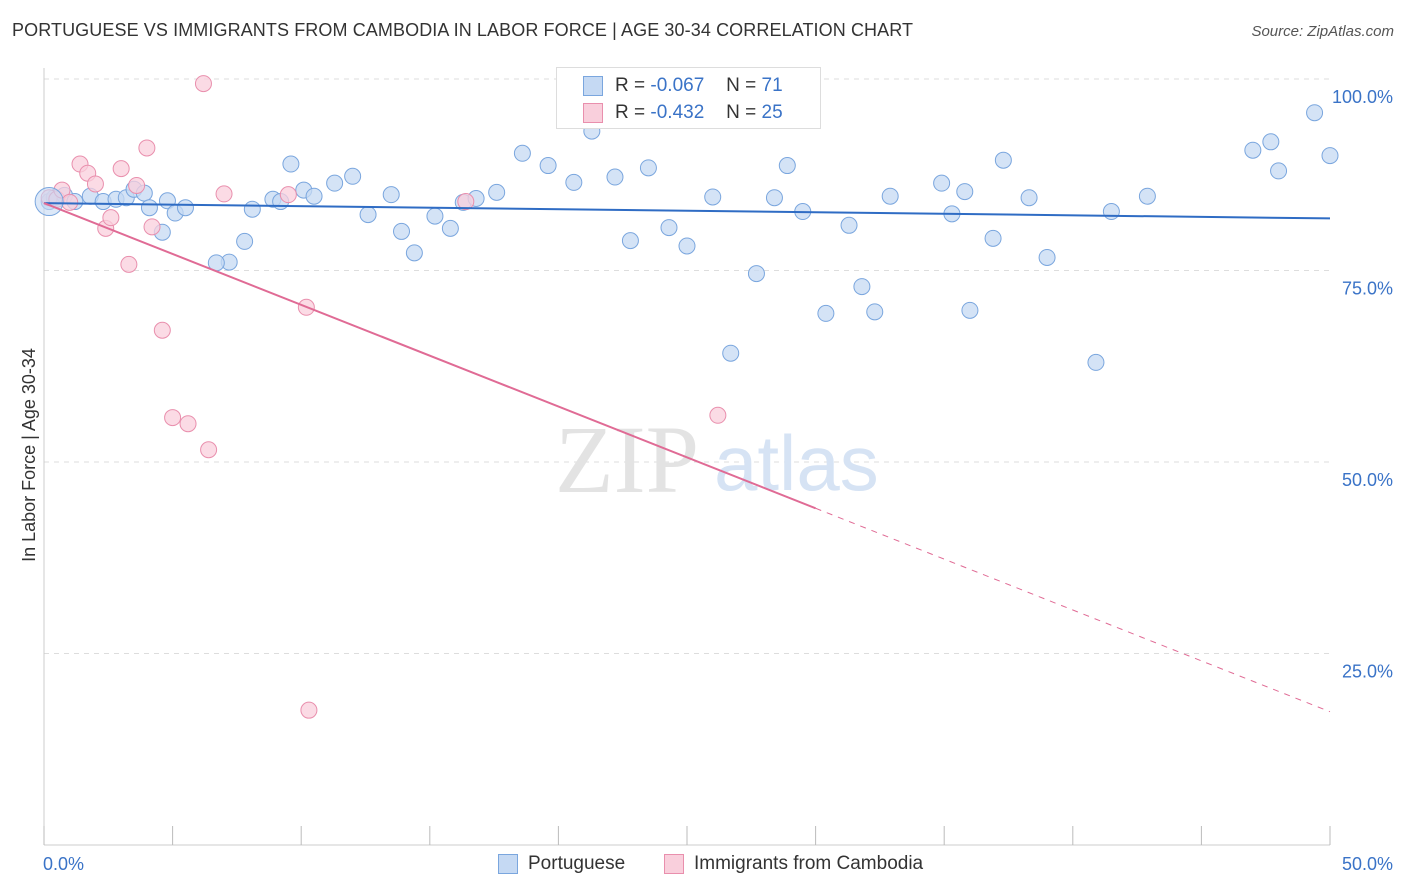  I want to click on correlation-legend: R = -0.067 N = 71 R = -0.432 N = 25, so click(688, 98).